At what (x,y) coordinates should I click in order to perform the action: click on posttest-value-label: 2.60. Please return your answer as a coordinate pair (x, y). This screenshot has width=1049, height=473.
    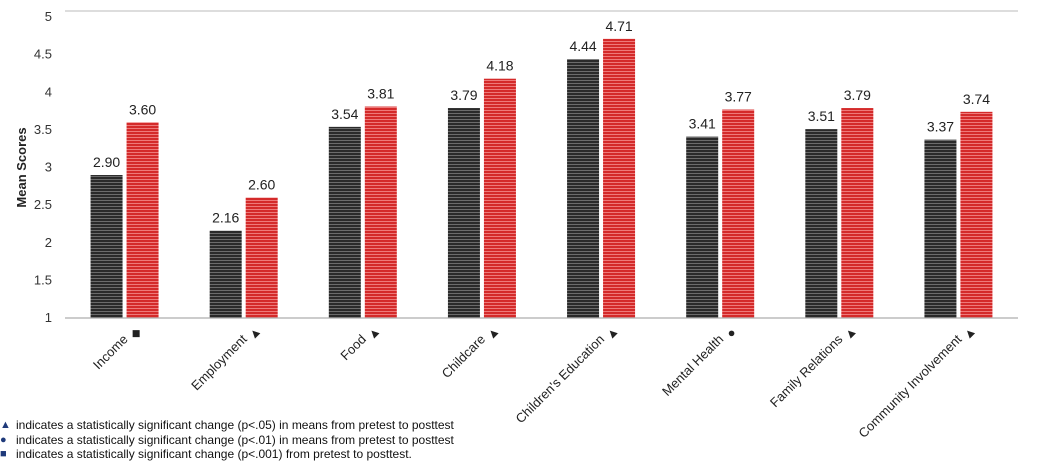
    Looking at the image, I should click on (261, 185).